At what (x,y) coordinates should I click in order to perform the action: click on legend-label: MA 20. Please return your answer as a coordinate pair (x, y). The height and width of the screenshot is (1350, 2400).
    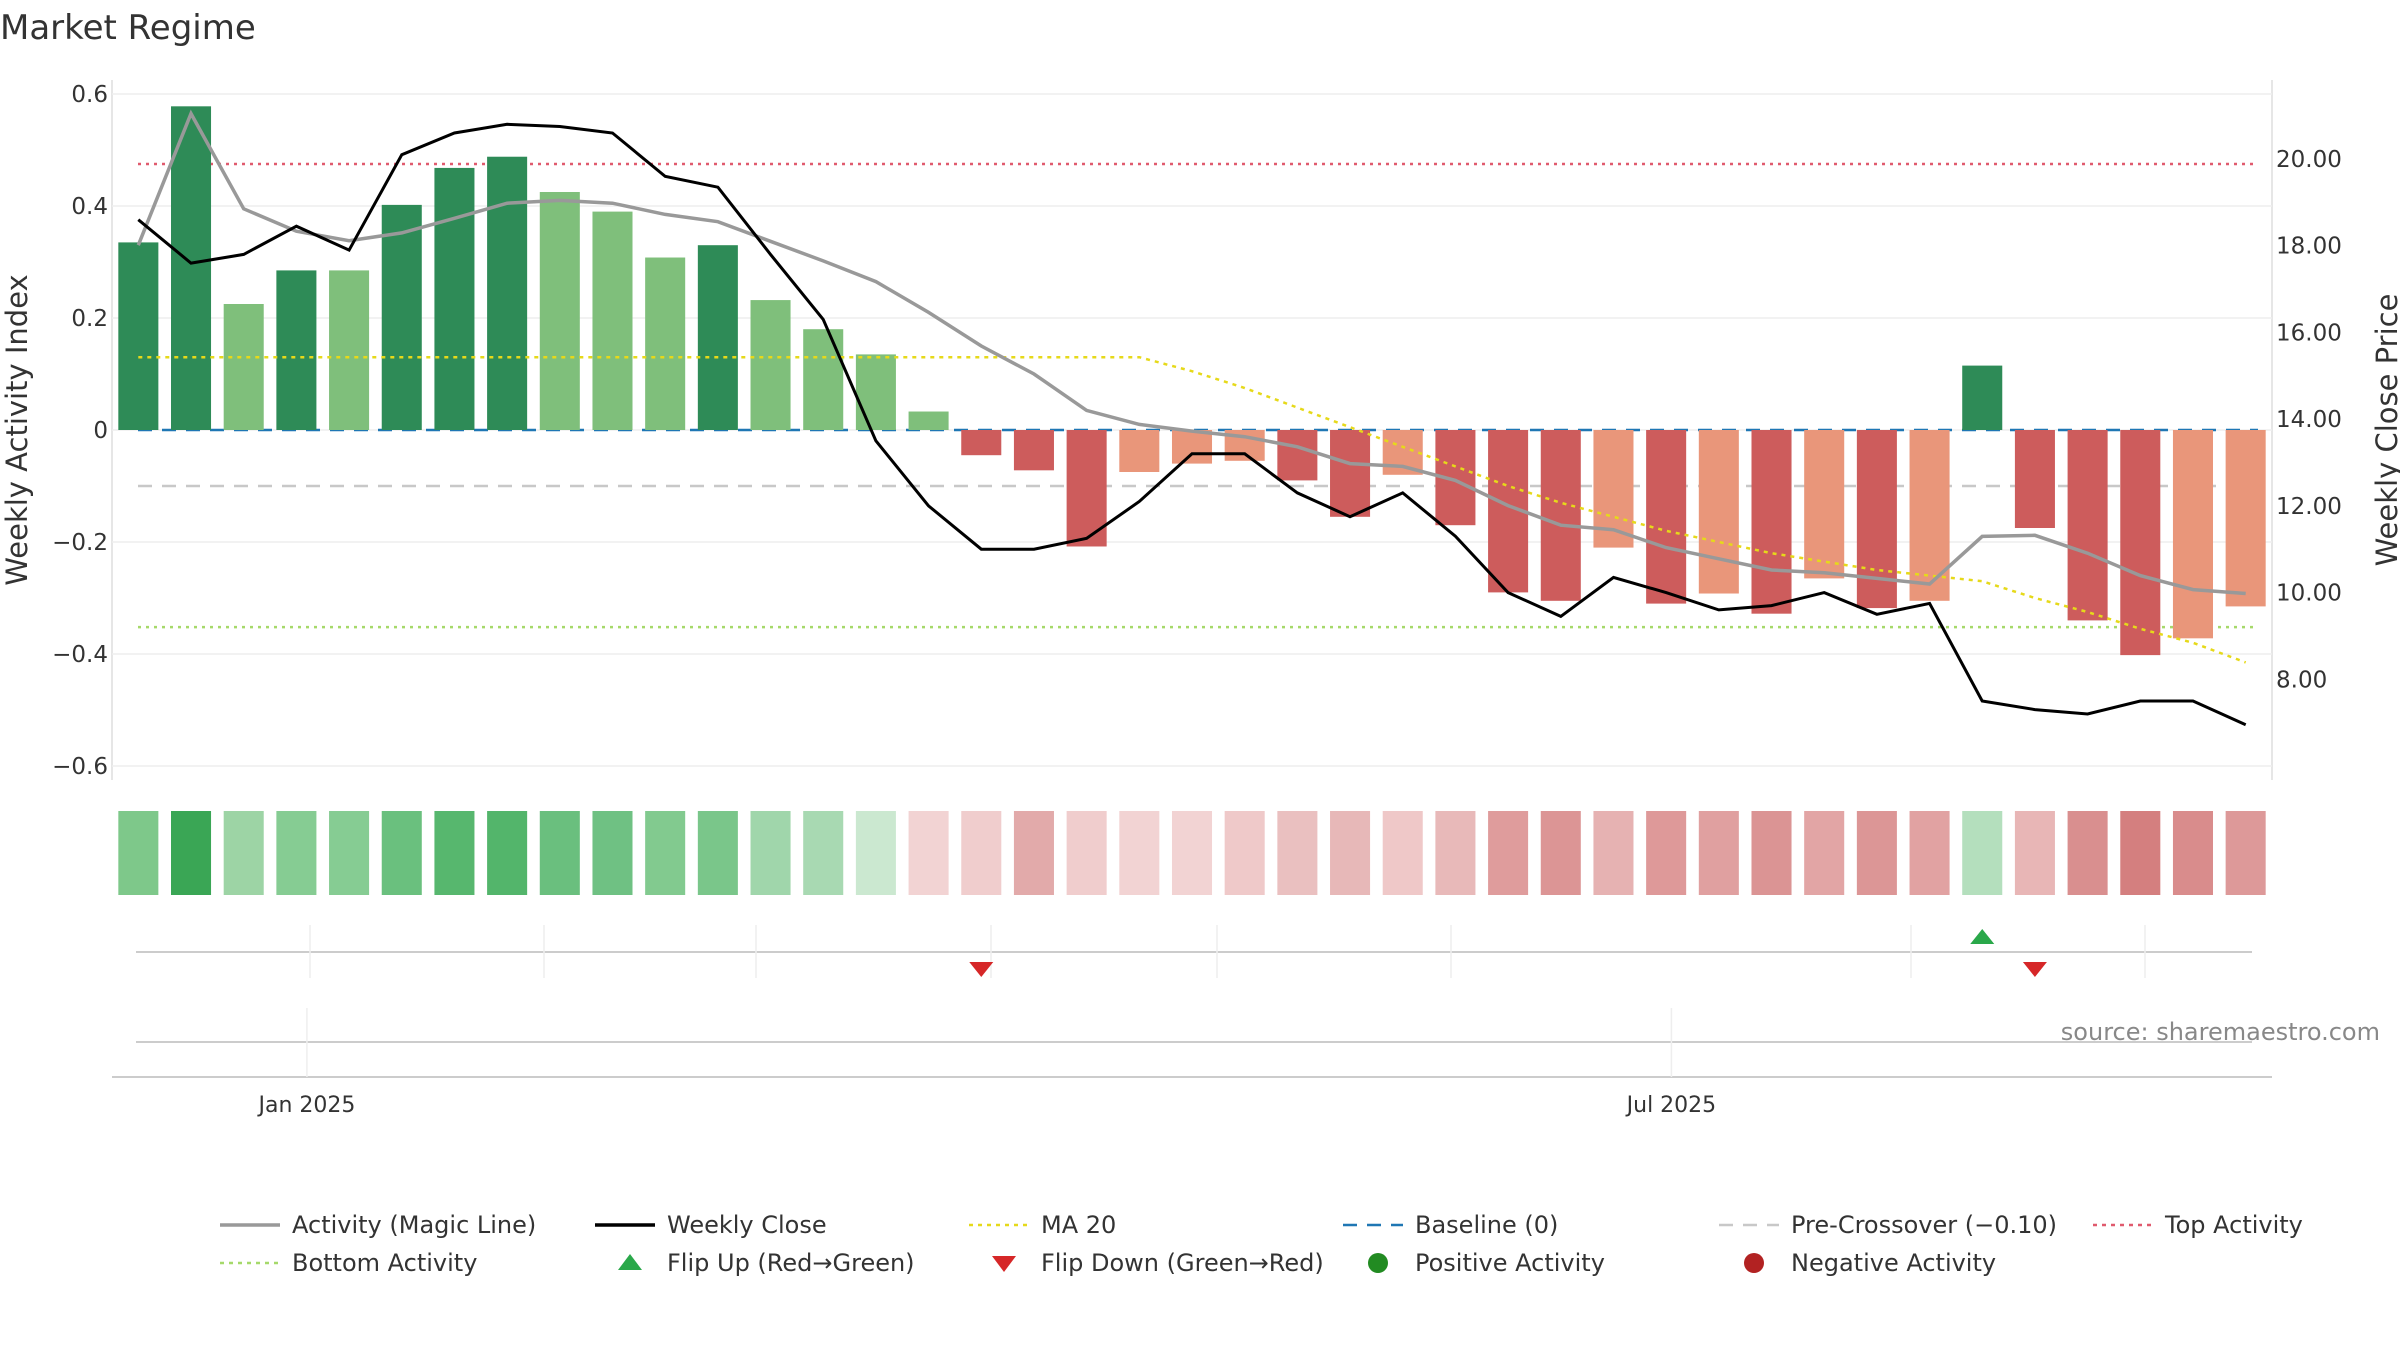
    Looking at the image, I should click on (1078, 1225).